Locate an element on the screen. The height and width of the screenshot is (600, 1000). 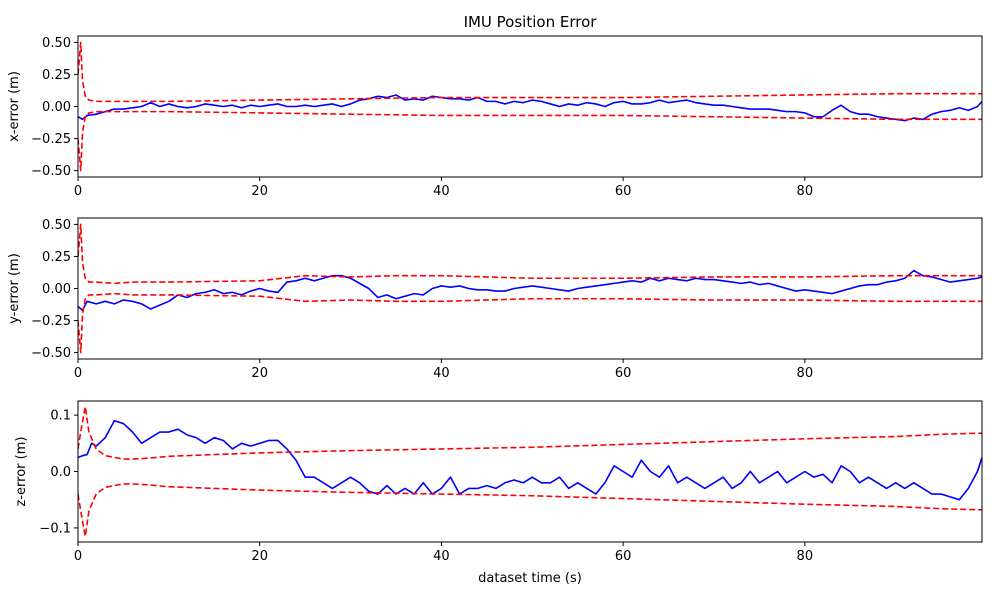
y-tick-label: 0.1 is located at coordinates (60, 416).